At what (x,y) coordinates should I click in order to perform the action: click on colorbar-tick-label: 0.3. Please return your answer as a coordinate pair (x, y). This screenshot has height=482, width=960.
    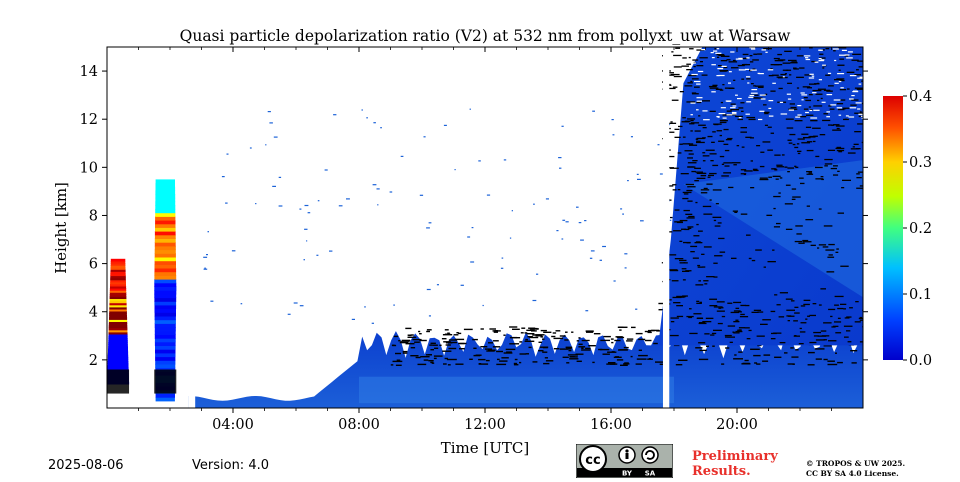
    Looking at the image, I should click on (920, 163).